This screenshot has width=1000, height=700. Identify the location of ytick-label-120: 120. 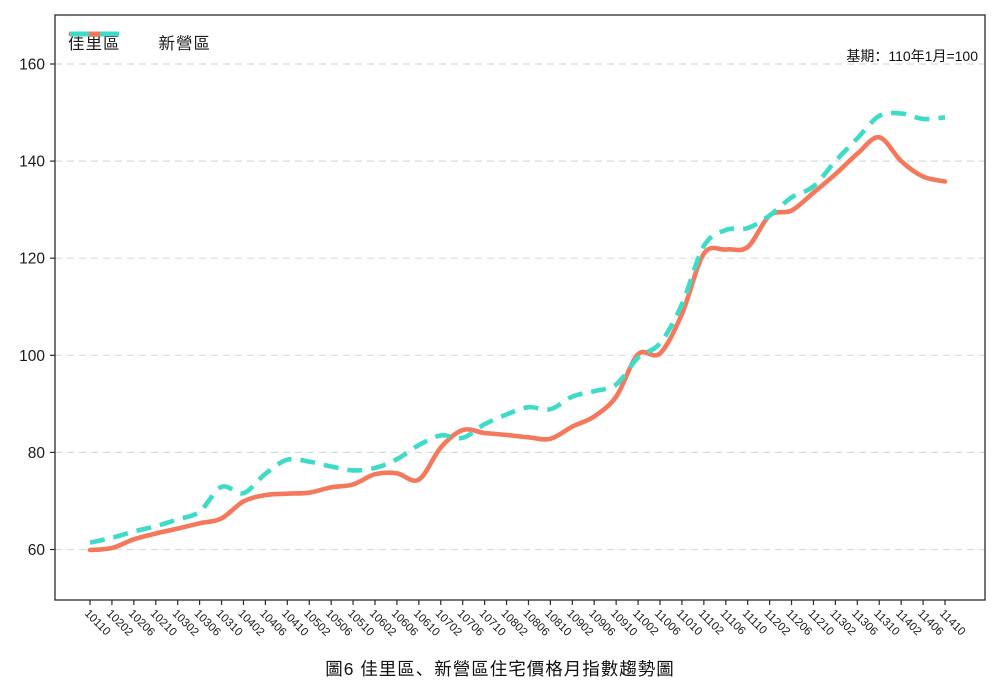
(32, 259).